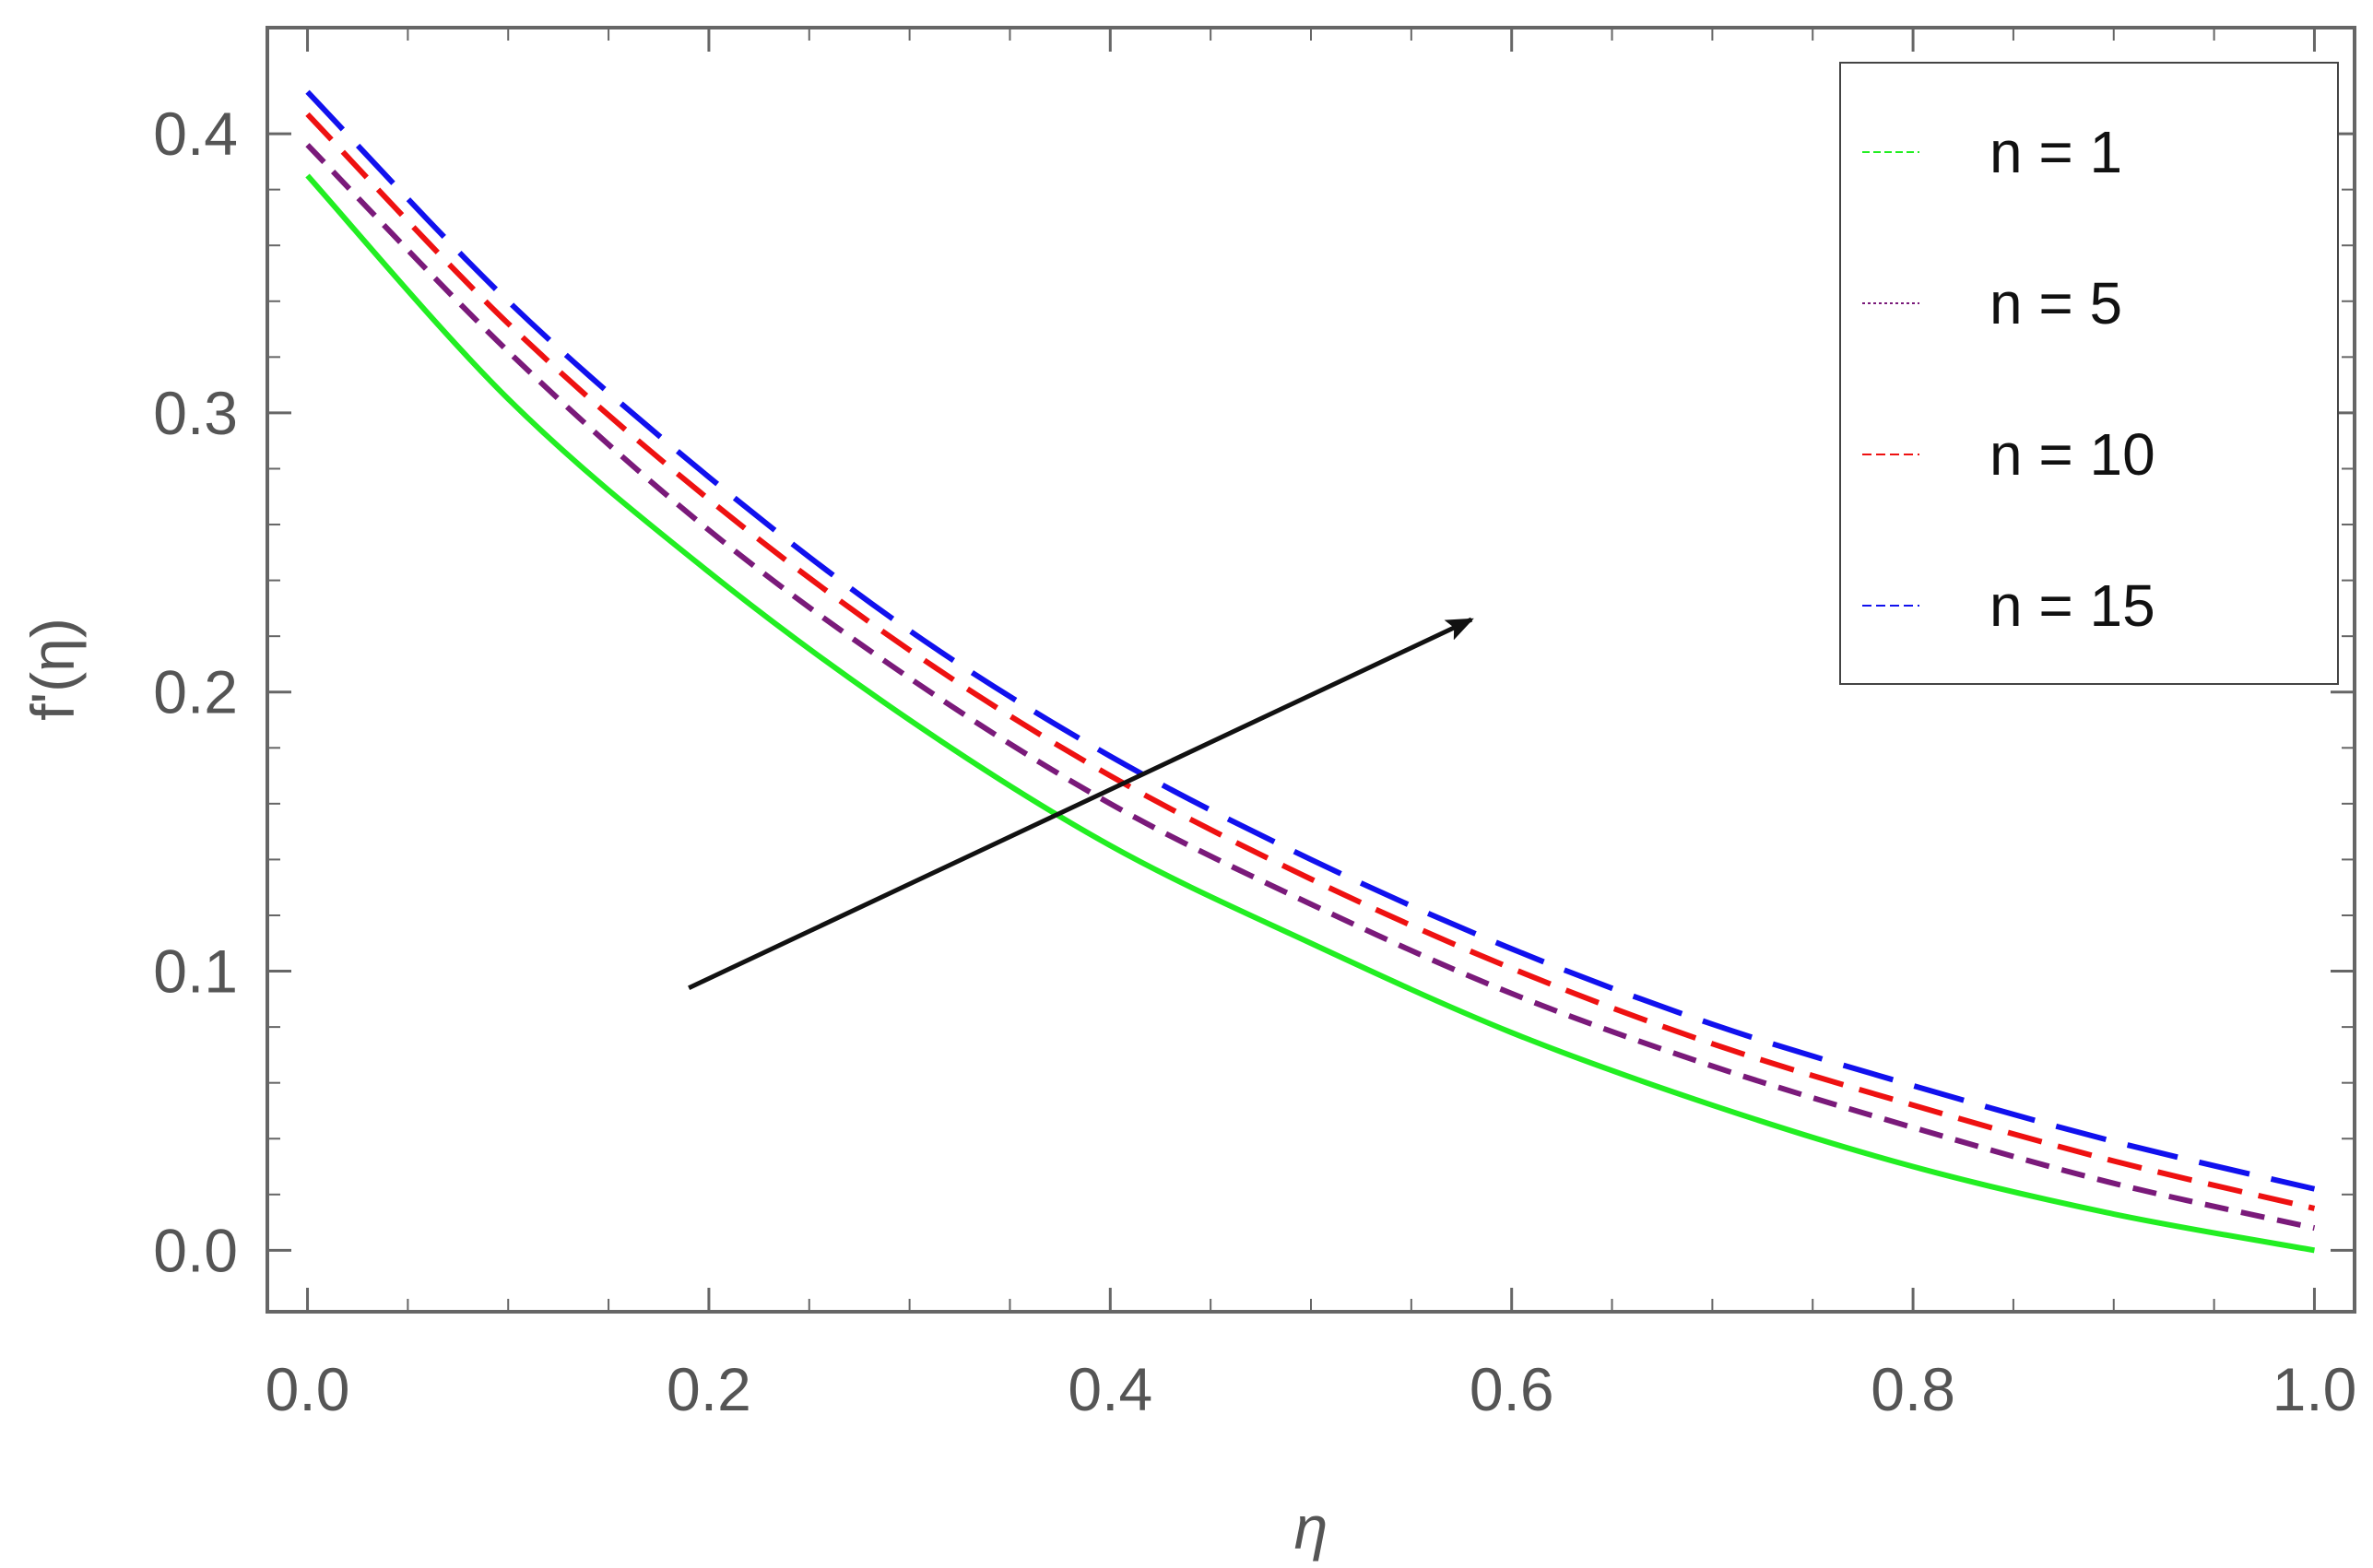 Image resolution: width=2373 pixels, height=1568 pixels. What do you see at coordinates (2056, 152) in the screenshot?
I see `legend-label: n = 1` at bounding box center [2056, 152].